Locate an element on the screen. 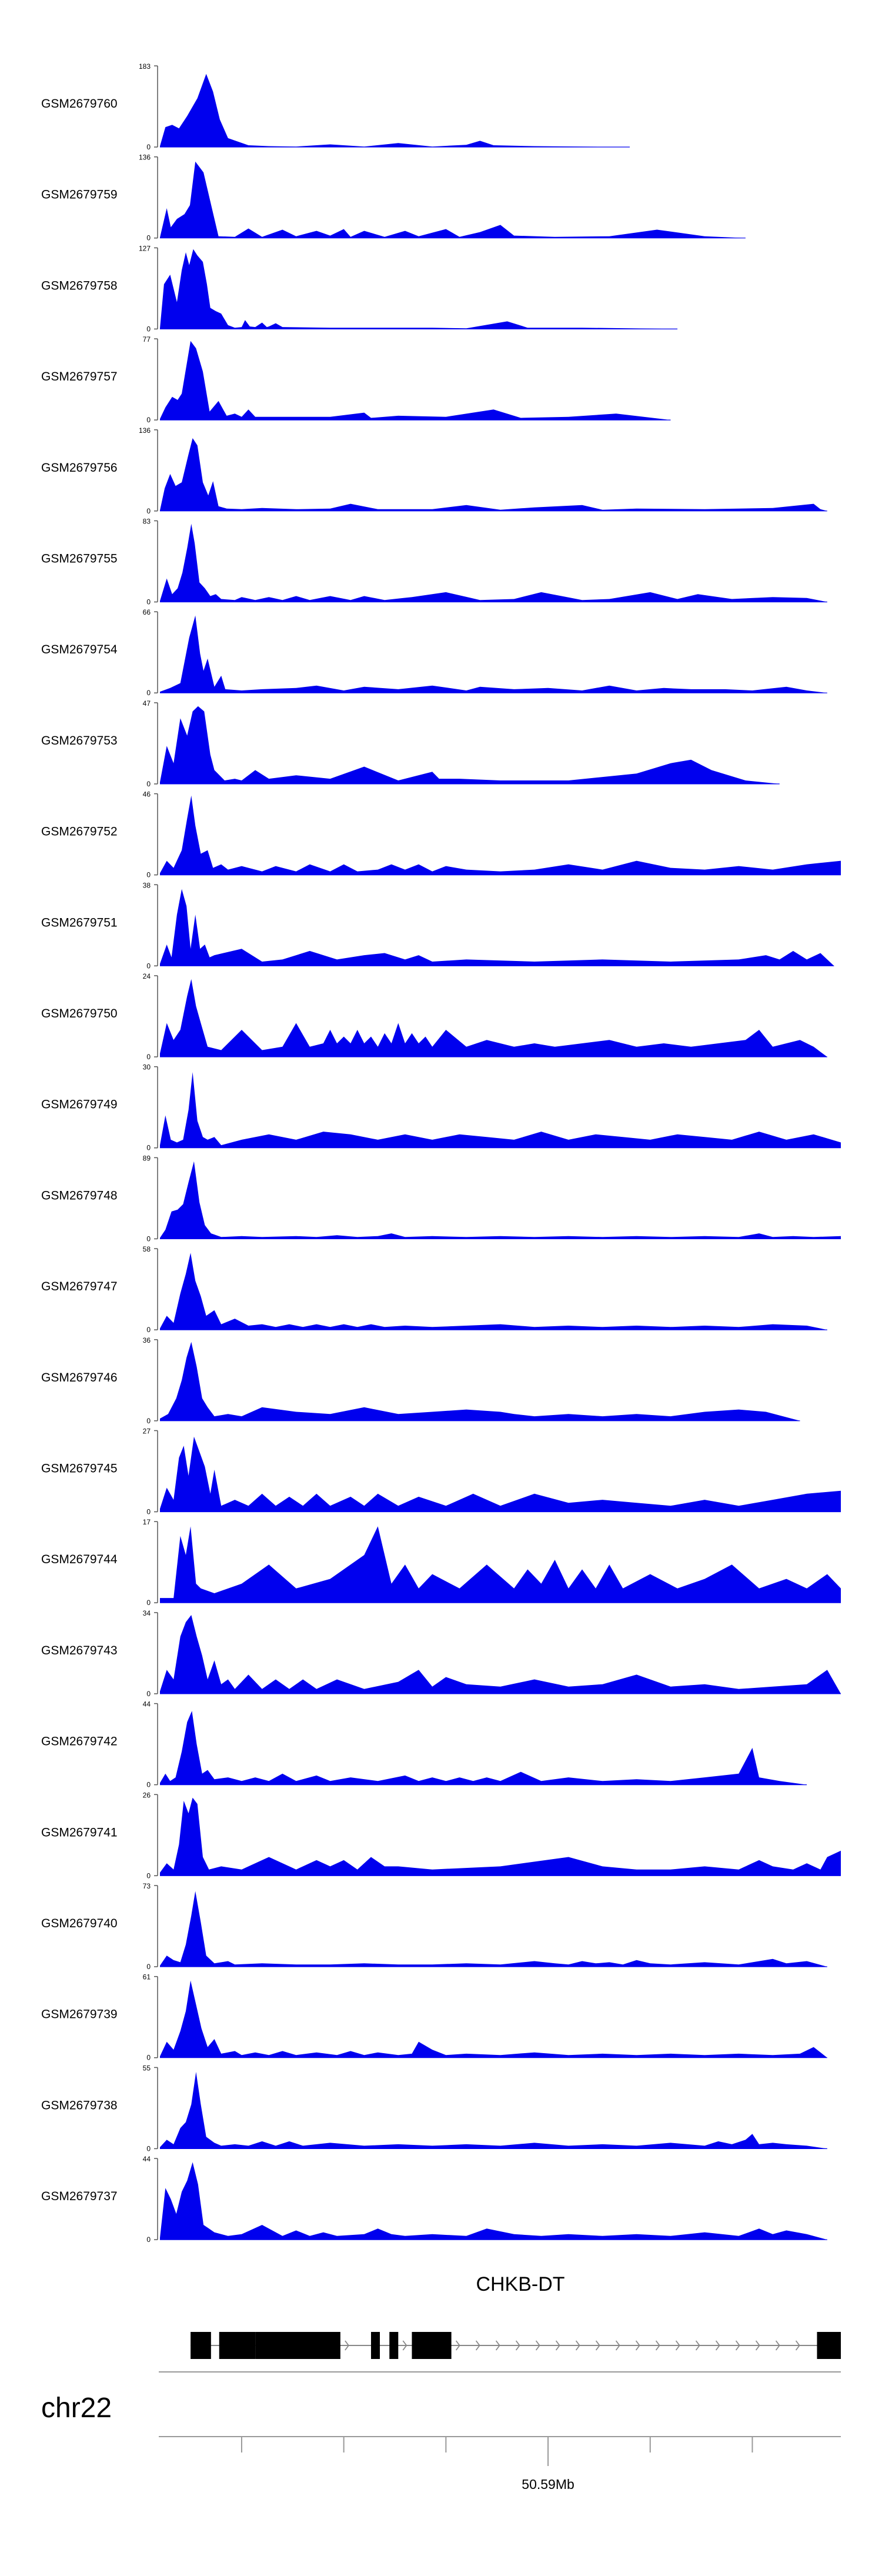 The image size is (882, 2576). sample-label: GSM2679752 is located at coordinates (79, 832).